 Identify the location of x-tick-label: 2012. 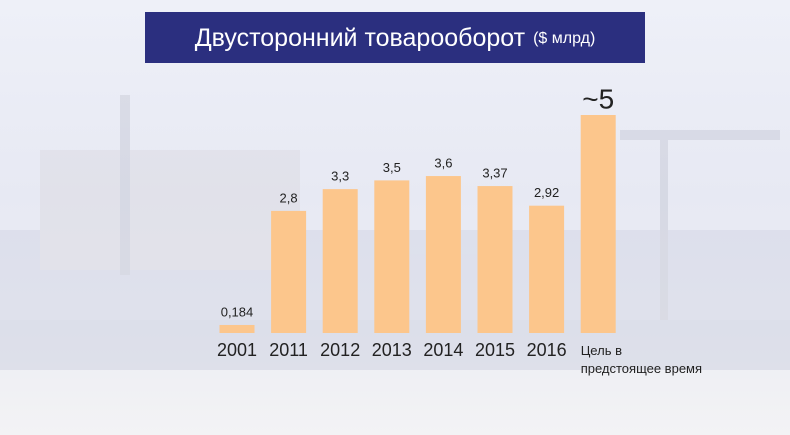
(340, 350).